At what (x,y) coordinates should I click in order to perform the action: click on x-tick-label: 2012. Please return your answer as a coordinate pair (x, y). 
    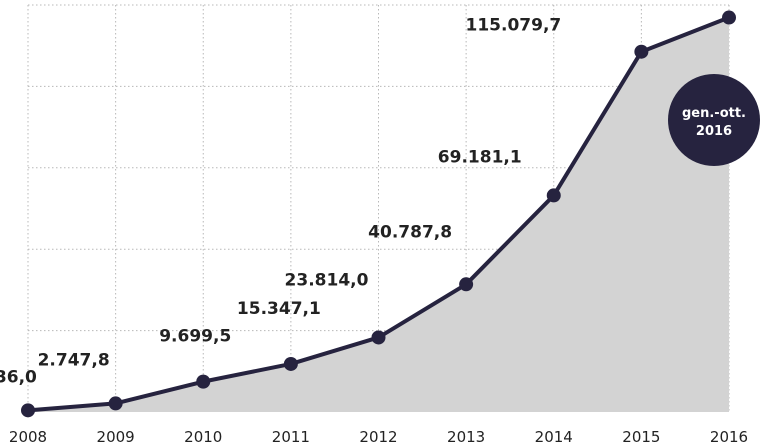
    Looking at the image, I should click on (378, 436).